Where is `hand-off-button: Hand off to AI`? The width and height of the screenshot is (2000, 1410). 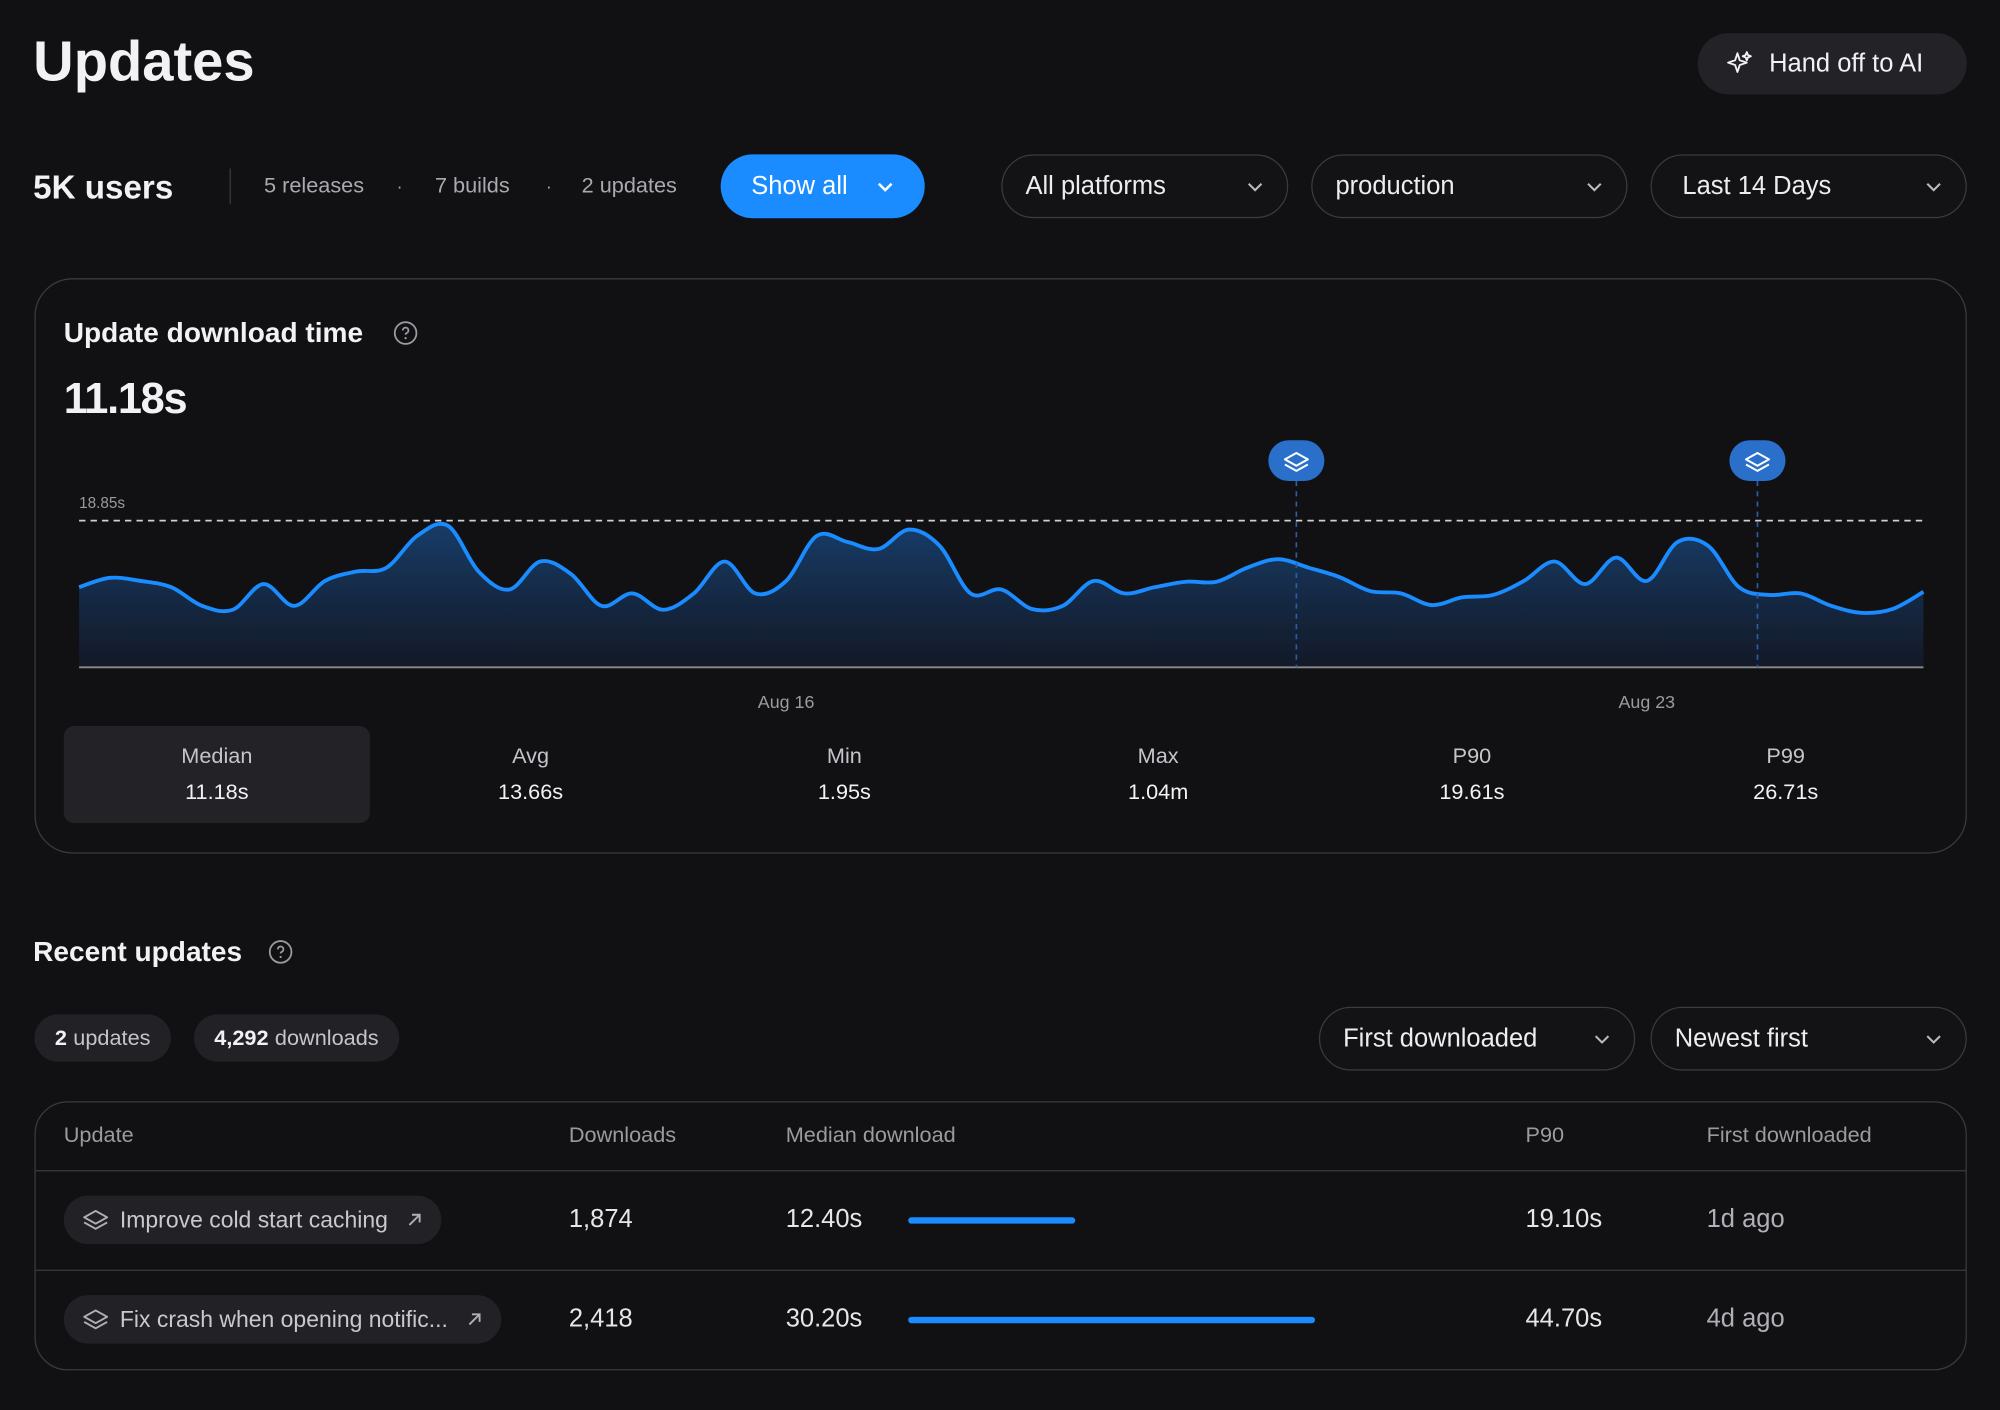
hand-off-button: Hand off to AI is located at coordinates (1832, 64).